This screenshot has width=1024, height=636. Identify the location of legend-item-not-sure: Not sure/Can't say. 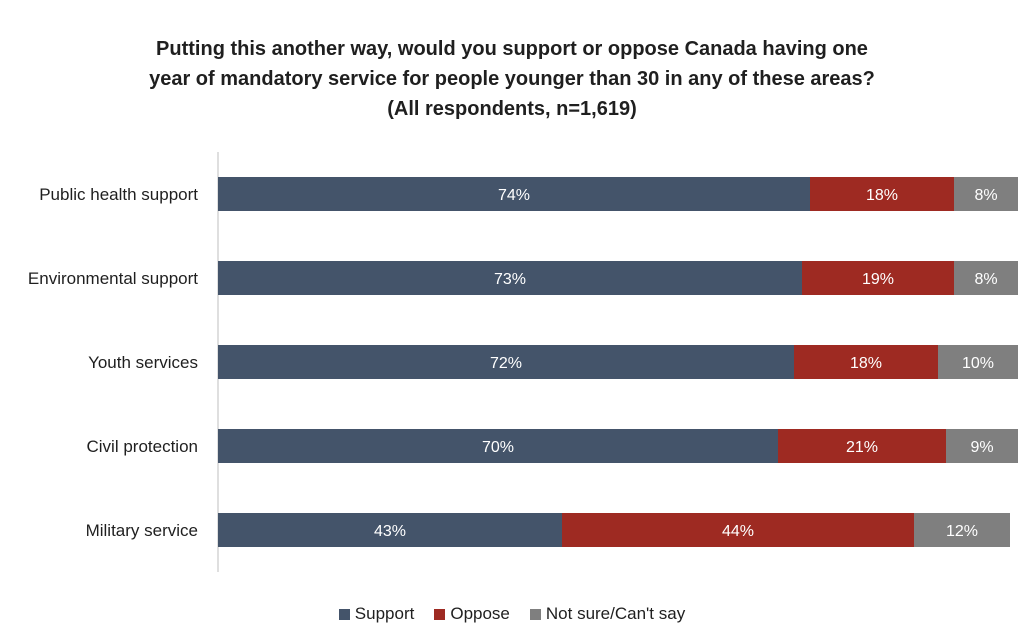
(607, 614).